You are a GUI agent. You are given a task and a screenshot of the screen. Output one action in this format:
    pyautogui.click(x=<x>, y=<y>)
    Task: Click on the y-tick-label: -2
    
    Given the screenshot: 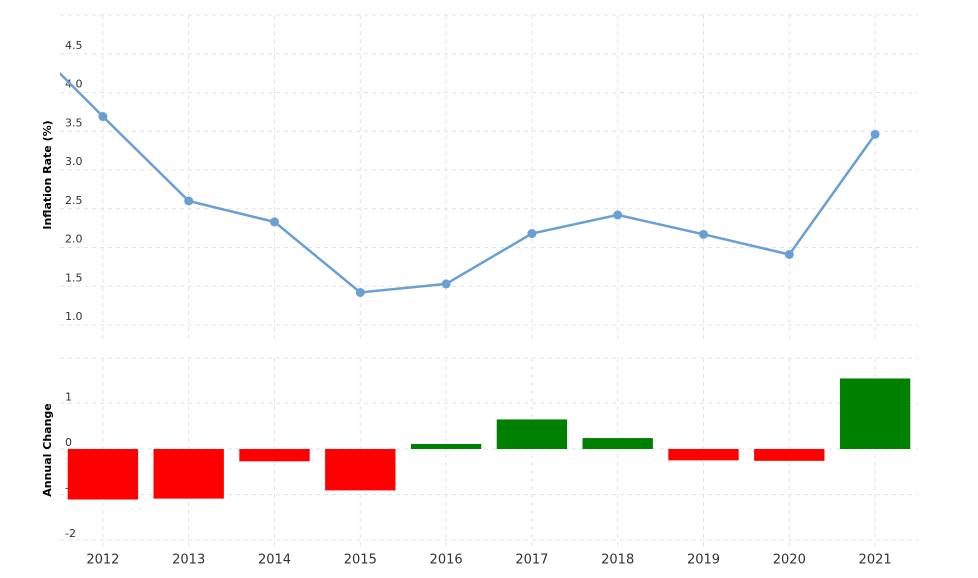 What is the action you would take?
    pyautogui.click(x=70, y=533)
    